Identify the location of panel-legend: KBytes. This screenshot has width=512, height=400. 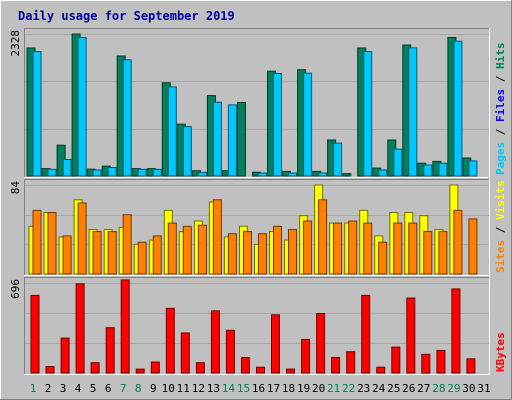
(500, 352).